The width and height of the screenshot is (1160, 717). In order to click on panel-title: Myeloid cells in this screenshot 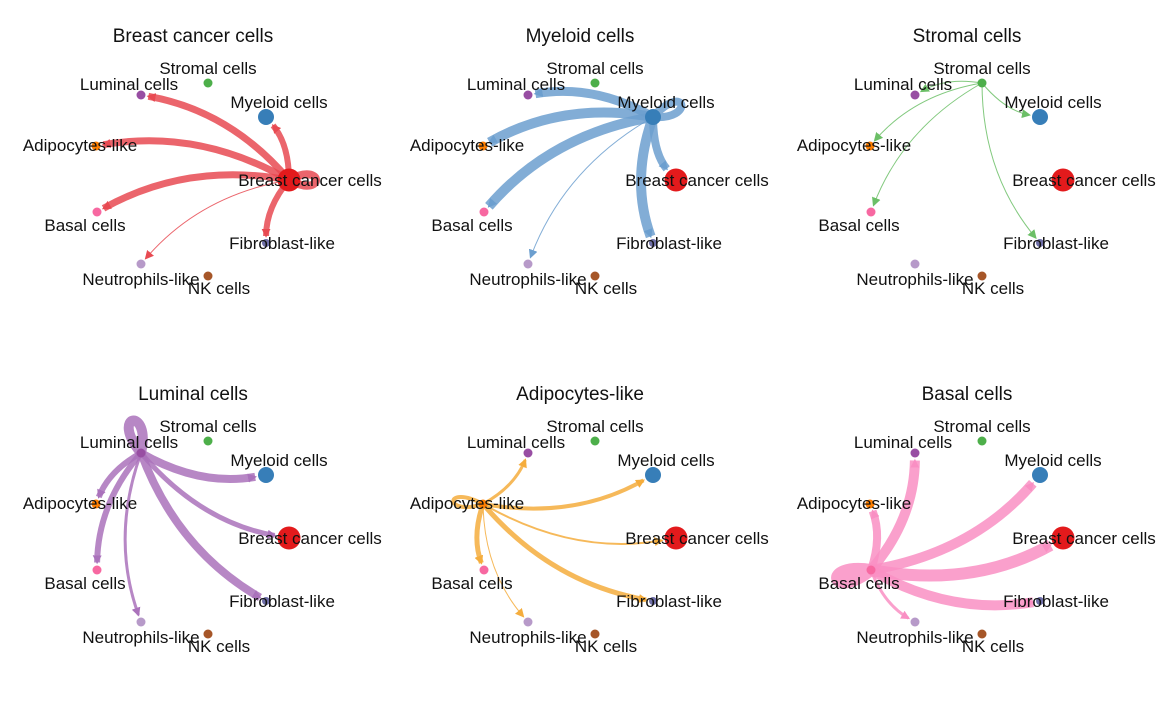, I will do `click(580, 36)`.